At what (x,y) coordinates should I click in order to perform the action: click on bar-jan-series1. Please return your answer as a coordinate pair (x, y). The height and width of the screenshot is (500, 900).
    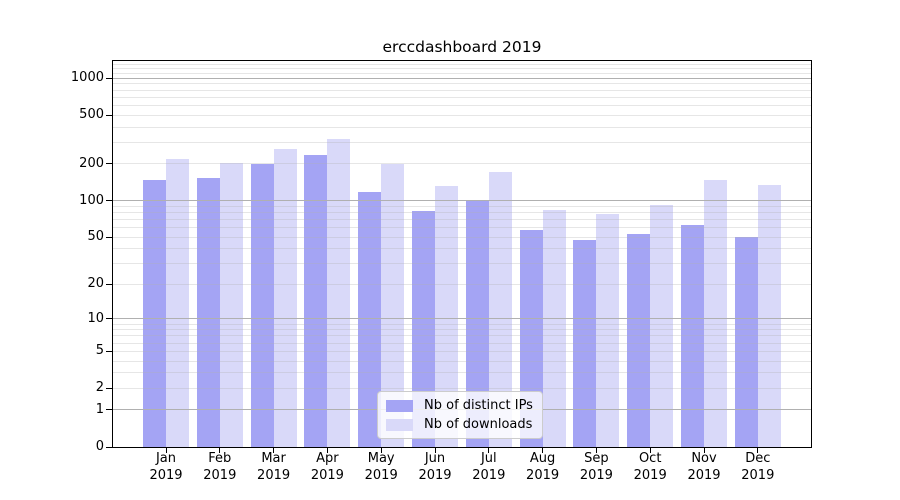
    Looking at the image, I should click on (177, 303).